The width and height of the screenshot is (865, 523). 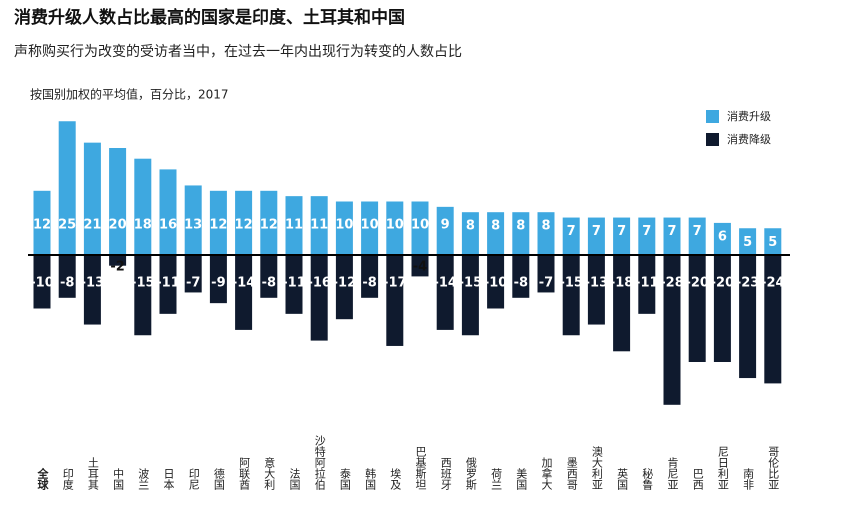 I want to click on x-tick-label: 日本, so click(x=168, y=479).